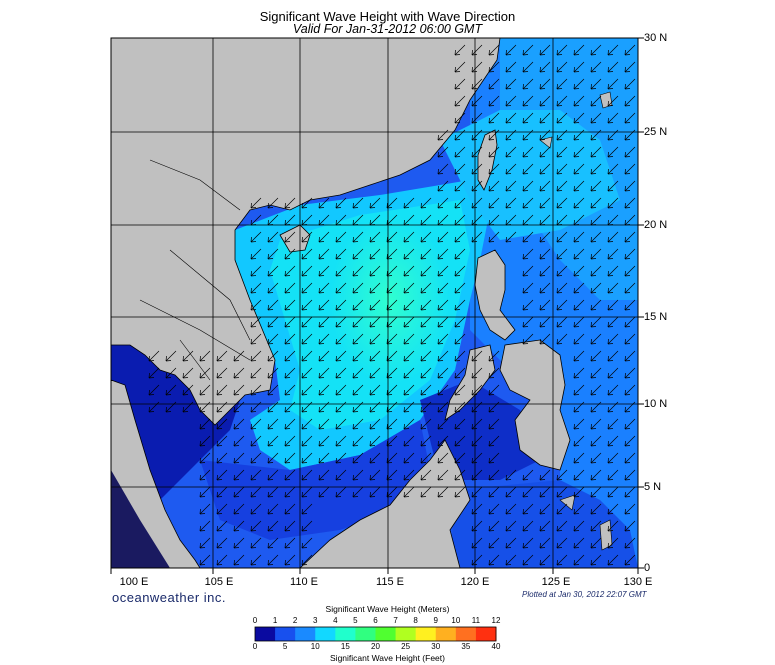  I want to click on lat-label-25n: 25 N, so click(656, 132).